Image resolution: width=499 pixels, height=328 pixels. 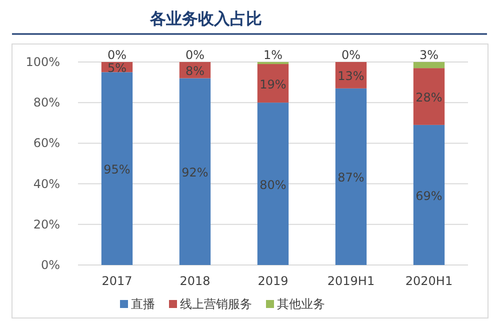 I want to click on data-label: 92%, so click(x=195, y=173).